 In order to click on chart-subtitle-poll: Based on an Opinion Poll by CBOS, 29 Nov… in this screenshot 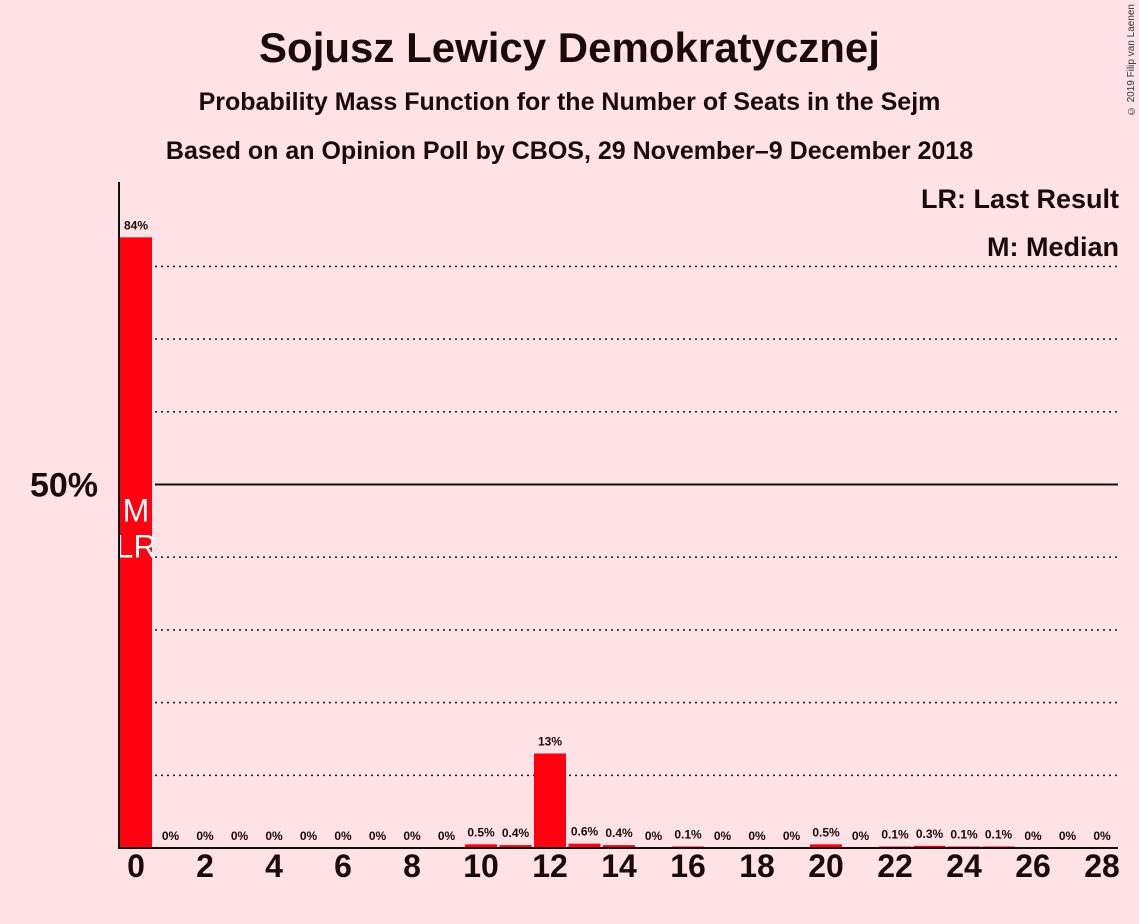, I will do `click(569, 151)`.